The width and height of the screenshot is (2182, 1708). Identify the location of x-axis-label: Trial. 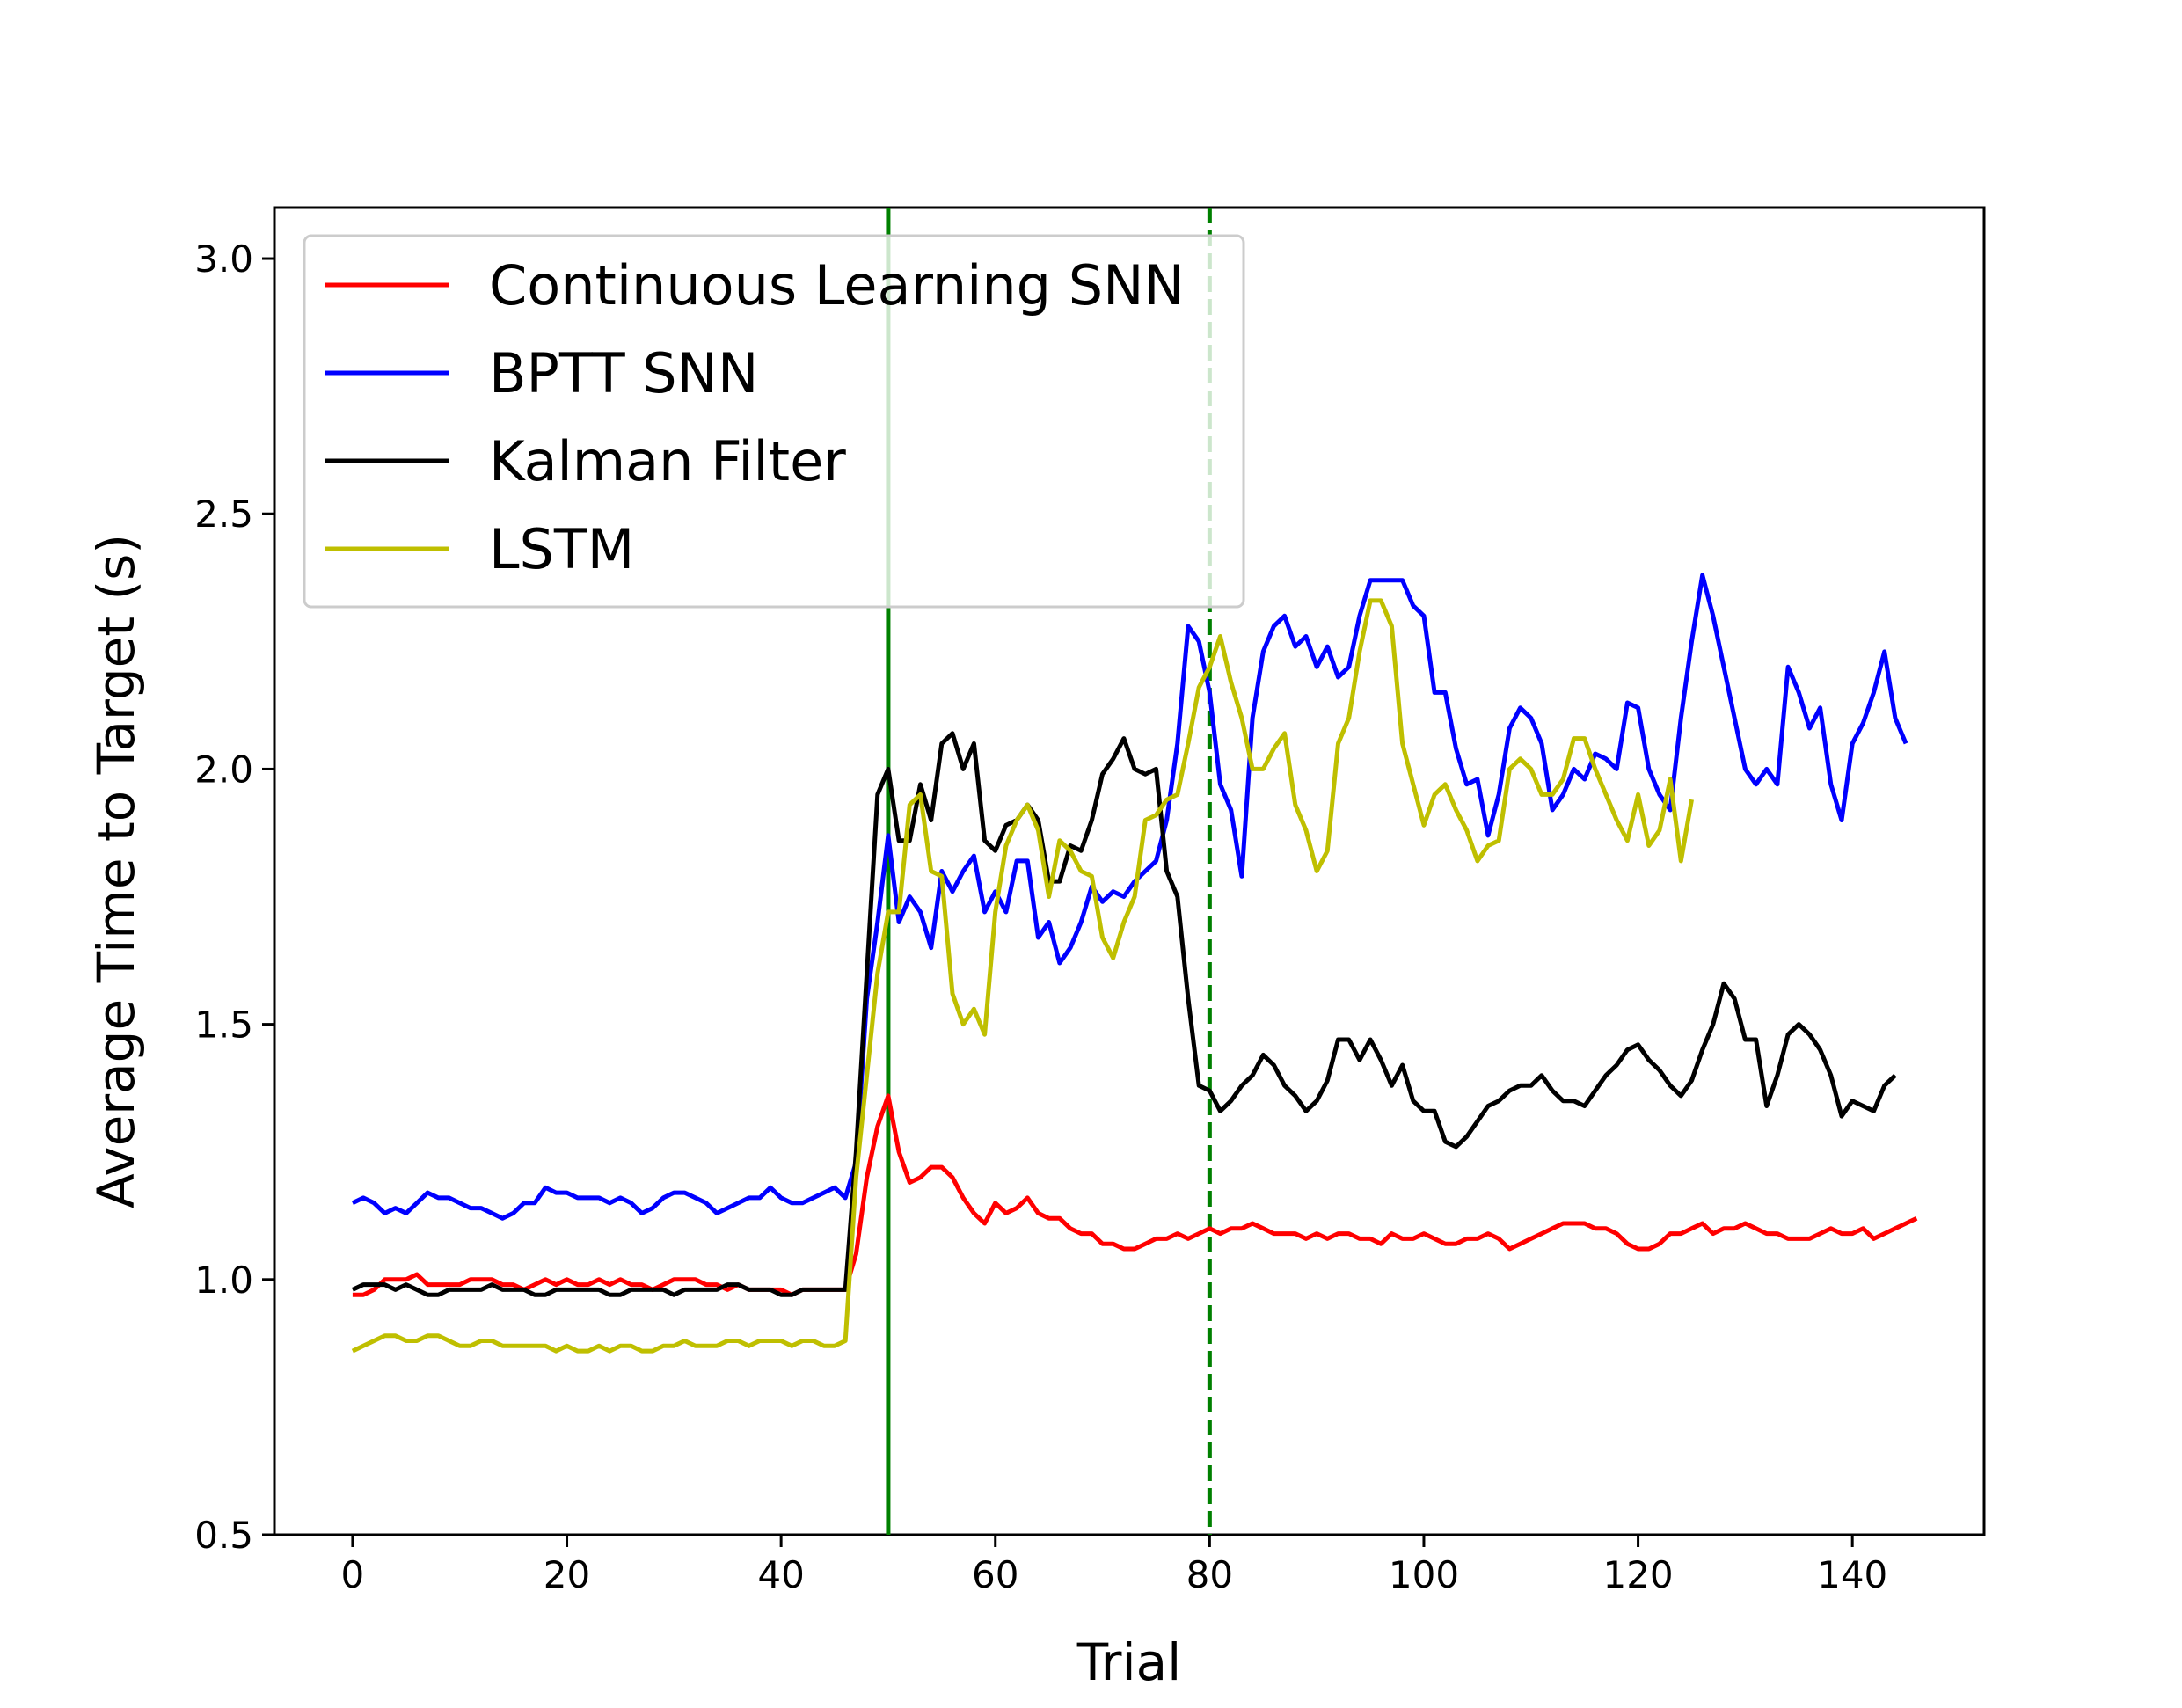
(1129, 1662).